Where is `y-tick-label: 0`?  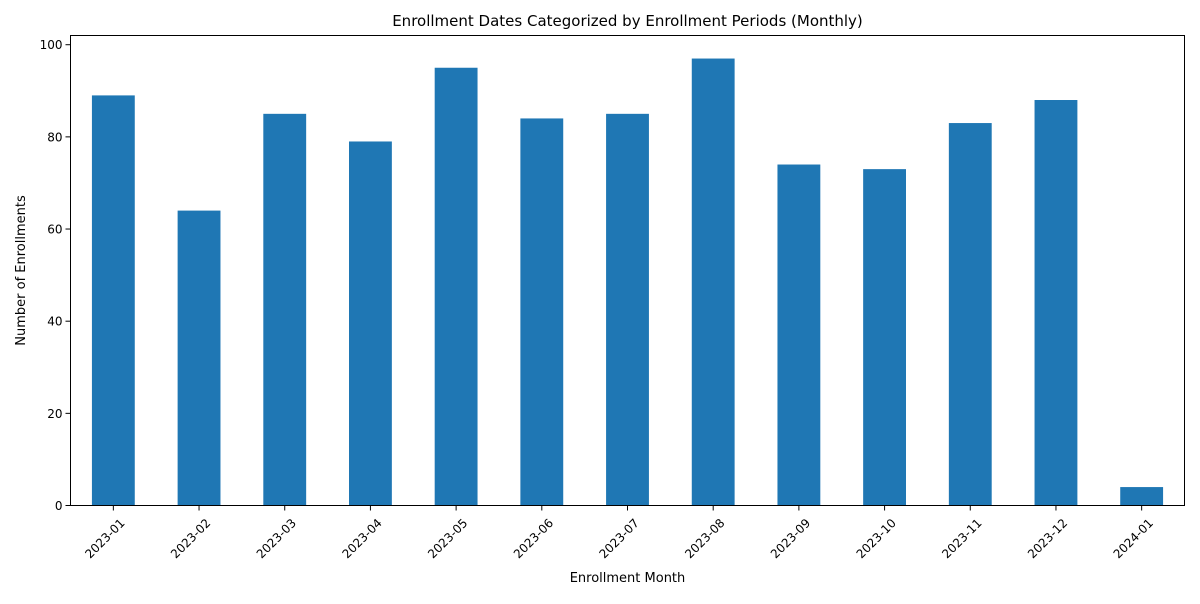 y-tick-label: 0 is located at coordinates (59, 506).